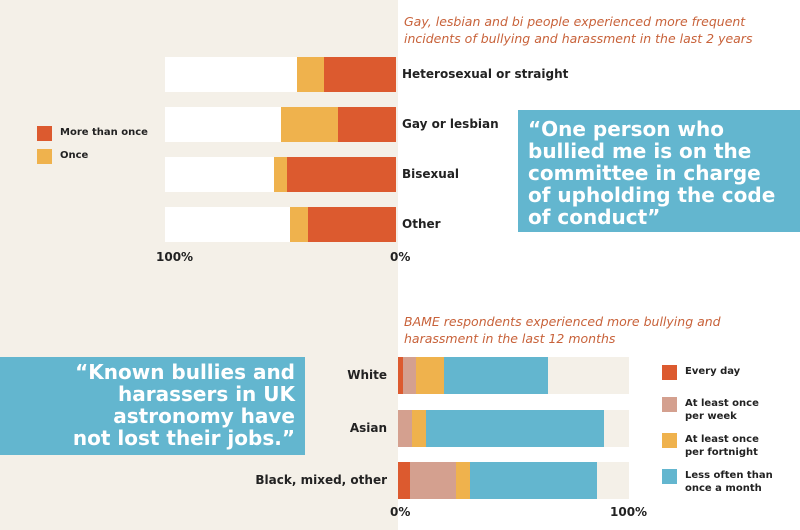  What do you see at coordinates (367, 375) in the screenshot?
I see `chart2-category-label: White` at bounding box center [367, 375].